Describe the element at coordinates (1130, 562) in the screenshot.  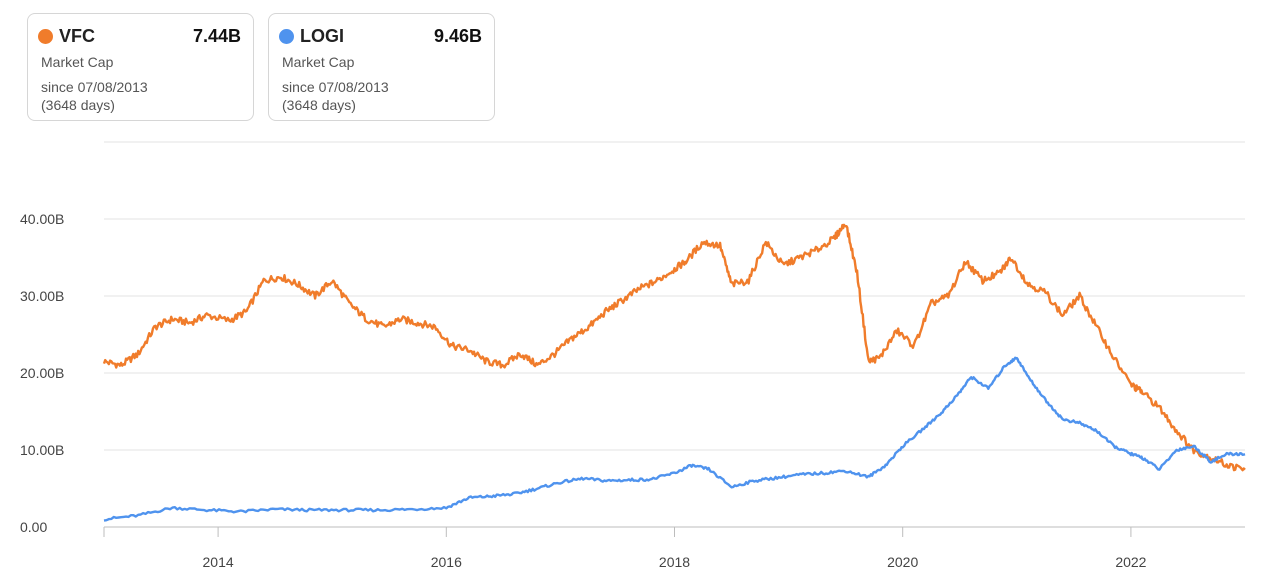
I see `x-tick-label: 2022` at that location.